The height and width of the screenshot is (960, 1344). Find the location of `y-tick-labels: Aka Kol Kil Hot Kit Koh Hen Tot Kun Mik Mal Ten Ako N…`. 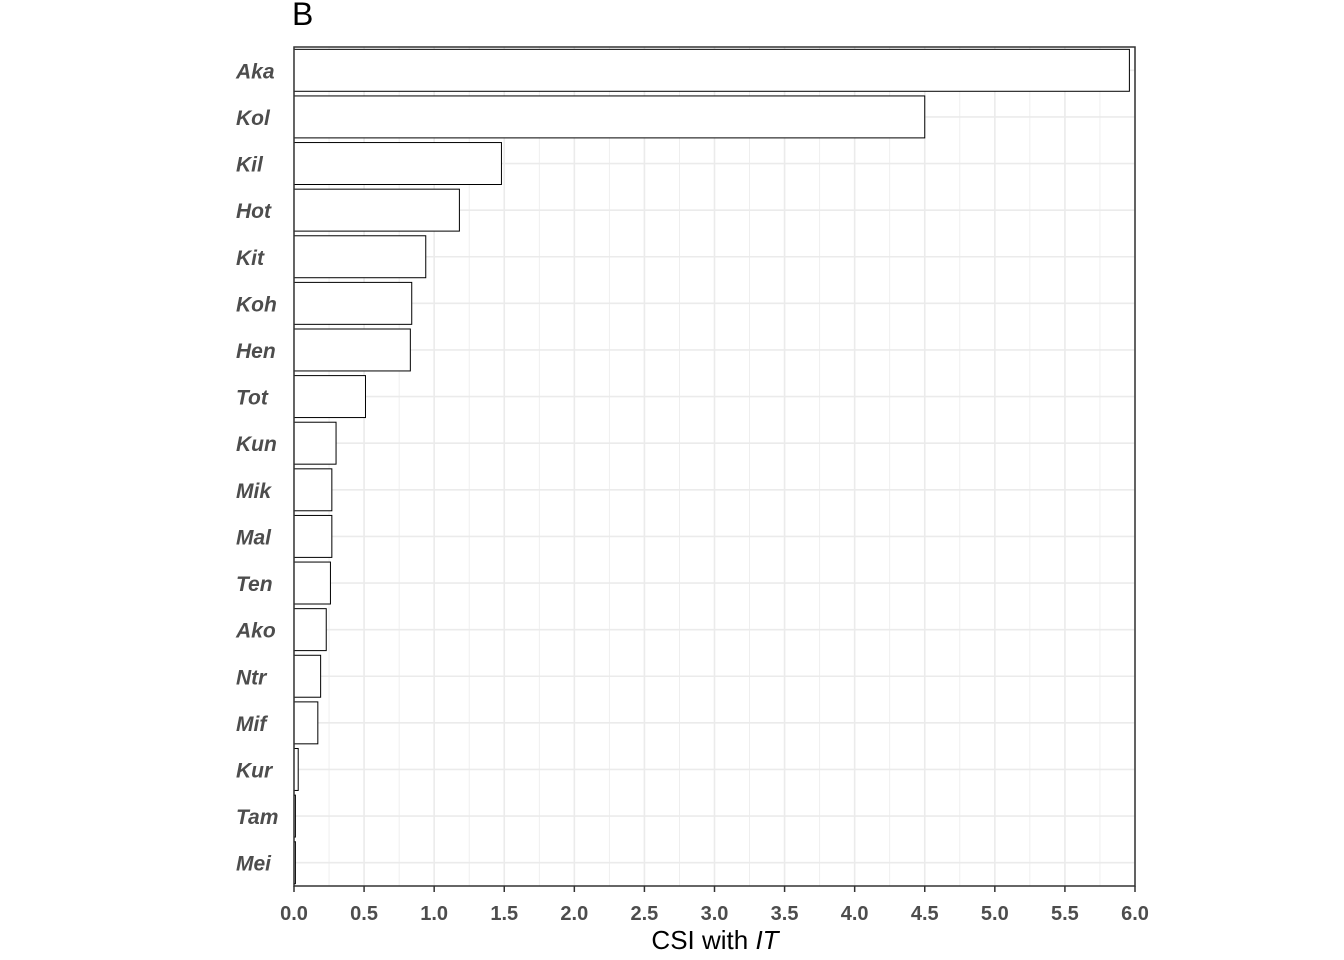

y-tick-labels: Aka Kol Kil Hot Kit Koh Hen Tot Kun Mik Mal Ten Ako N… is located at coordinates (256, 467).